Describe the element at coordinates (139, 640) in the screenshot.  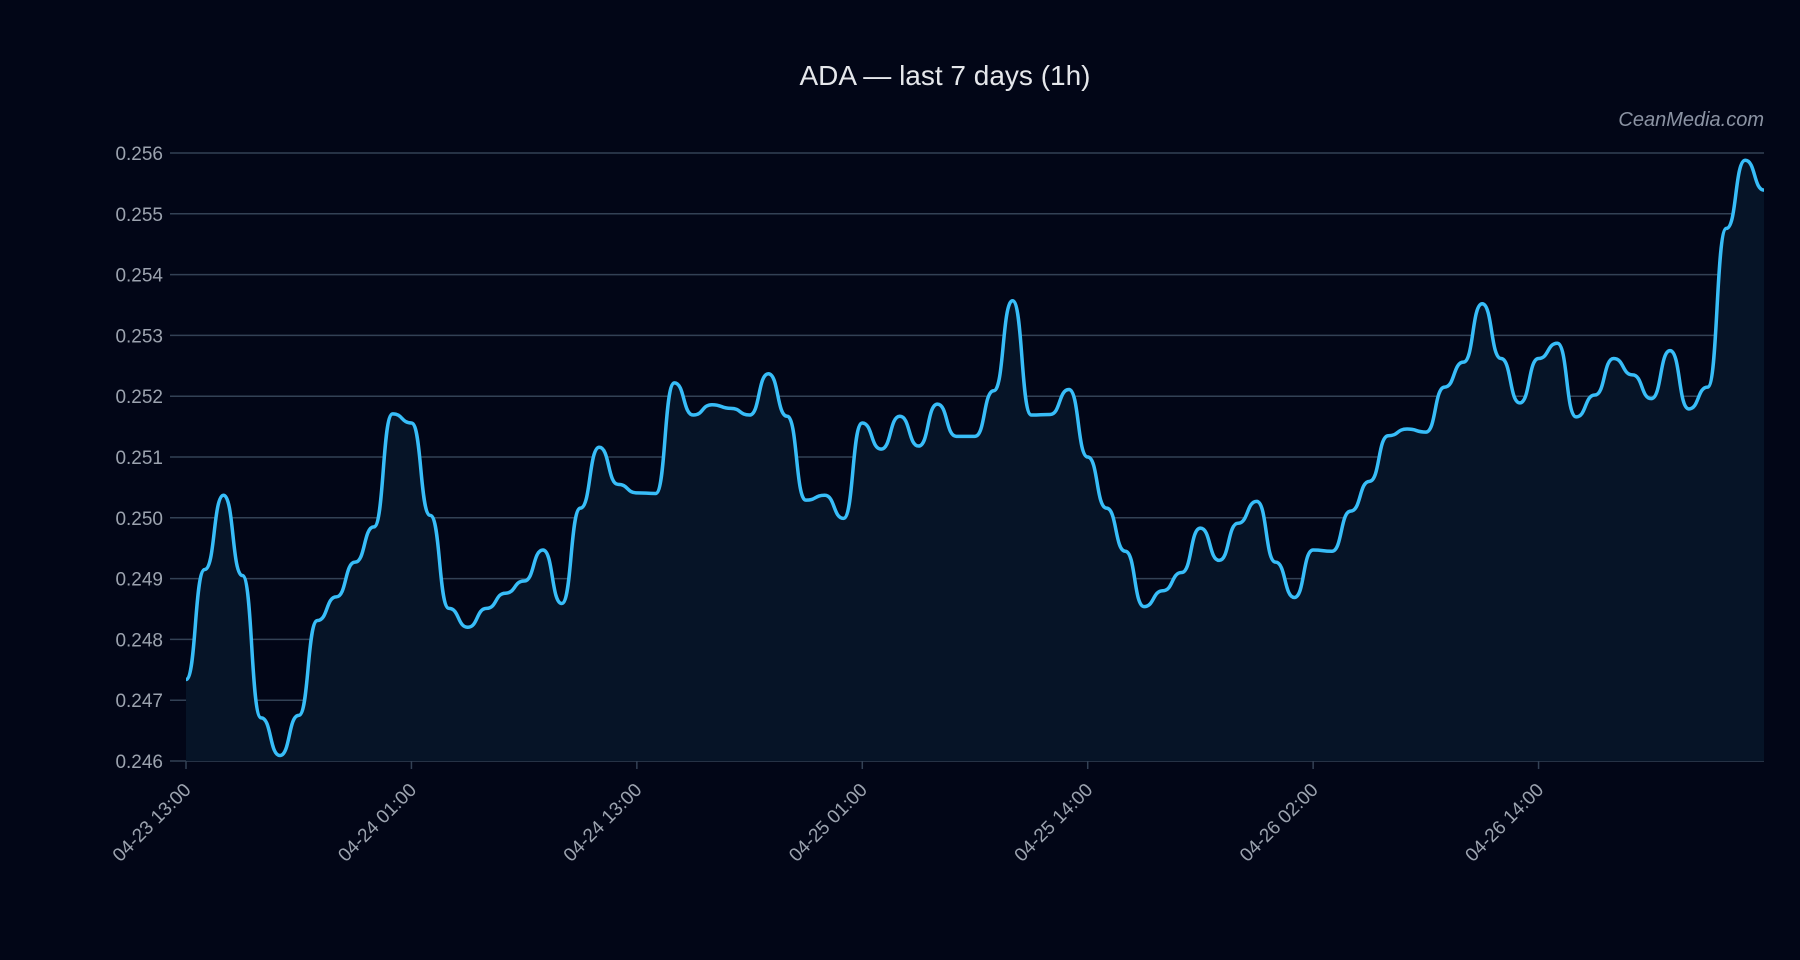
I see `y-tick-label: 0.248` at that location.